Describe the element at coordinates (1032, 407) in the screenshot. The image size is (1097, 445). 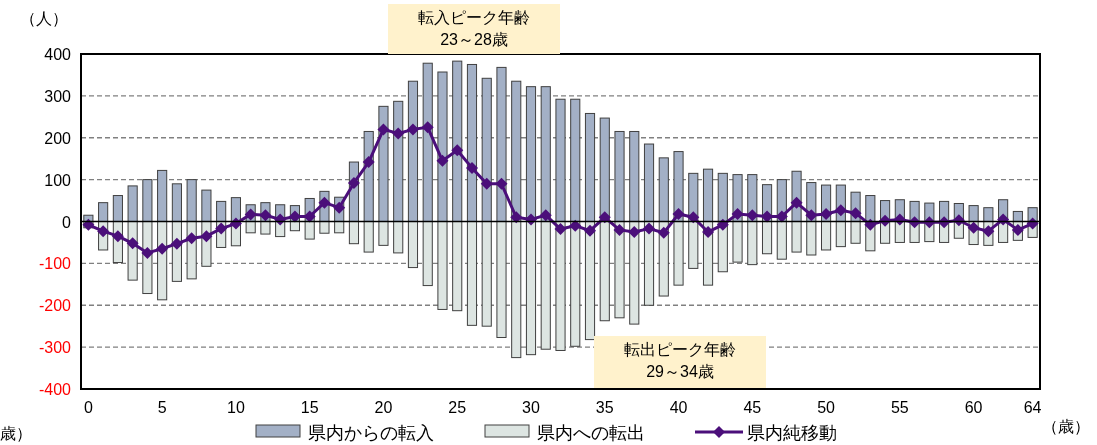
I see `x-tick-label: 64` at that location.